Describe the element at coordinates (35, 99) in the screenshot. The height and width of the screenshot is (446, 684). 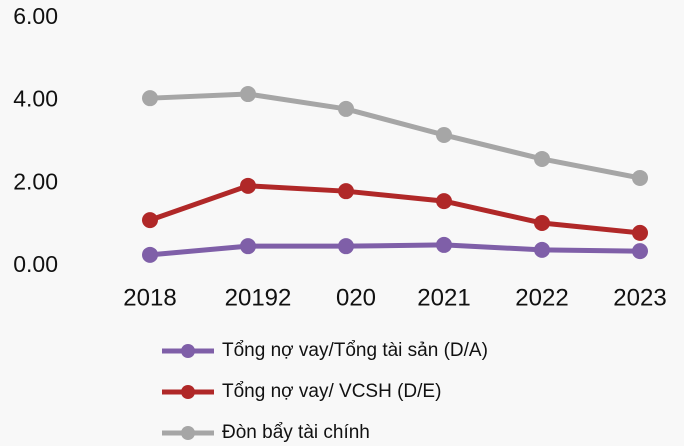
I see `y-tick-label: 4.00` at that location.